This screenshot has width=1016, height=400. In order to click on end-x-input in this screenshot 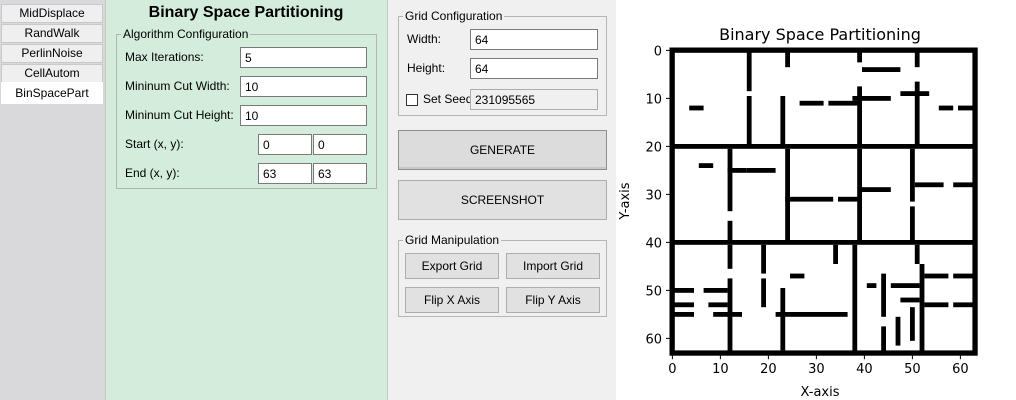, I will do `click(285, 173)`.